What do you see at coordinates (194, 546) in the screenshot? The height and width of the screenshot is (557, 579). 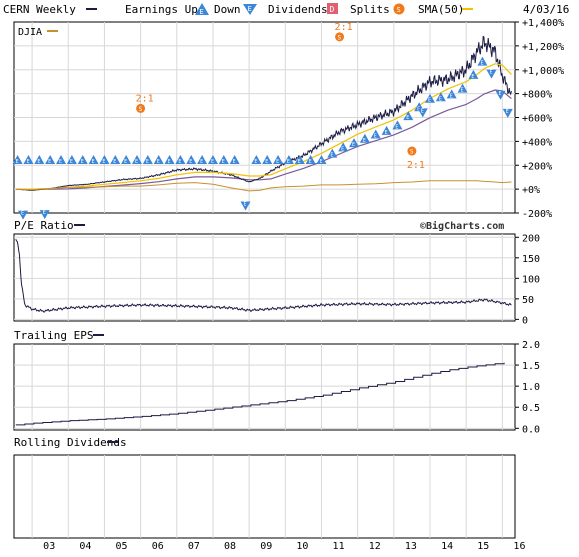 I see `x-tick-label: 07` at bounding box center [194, 546].